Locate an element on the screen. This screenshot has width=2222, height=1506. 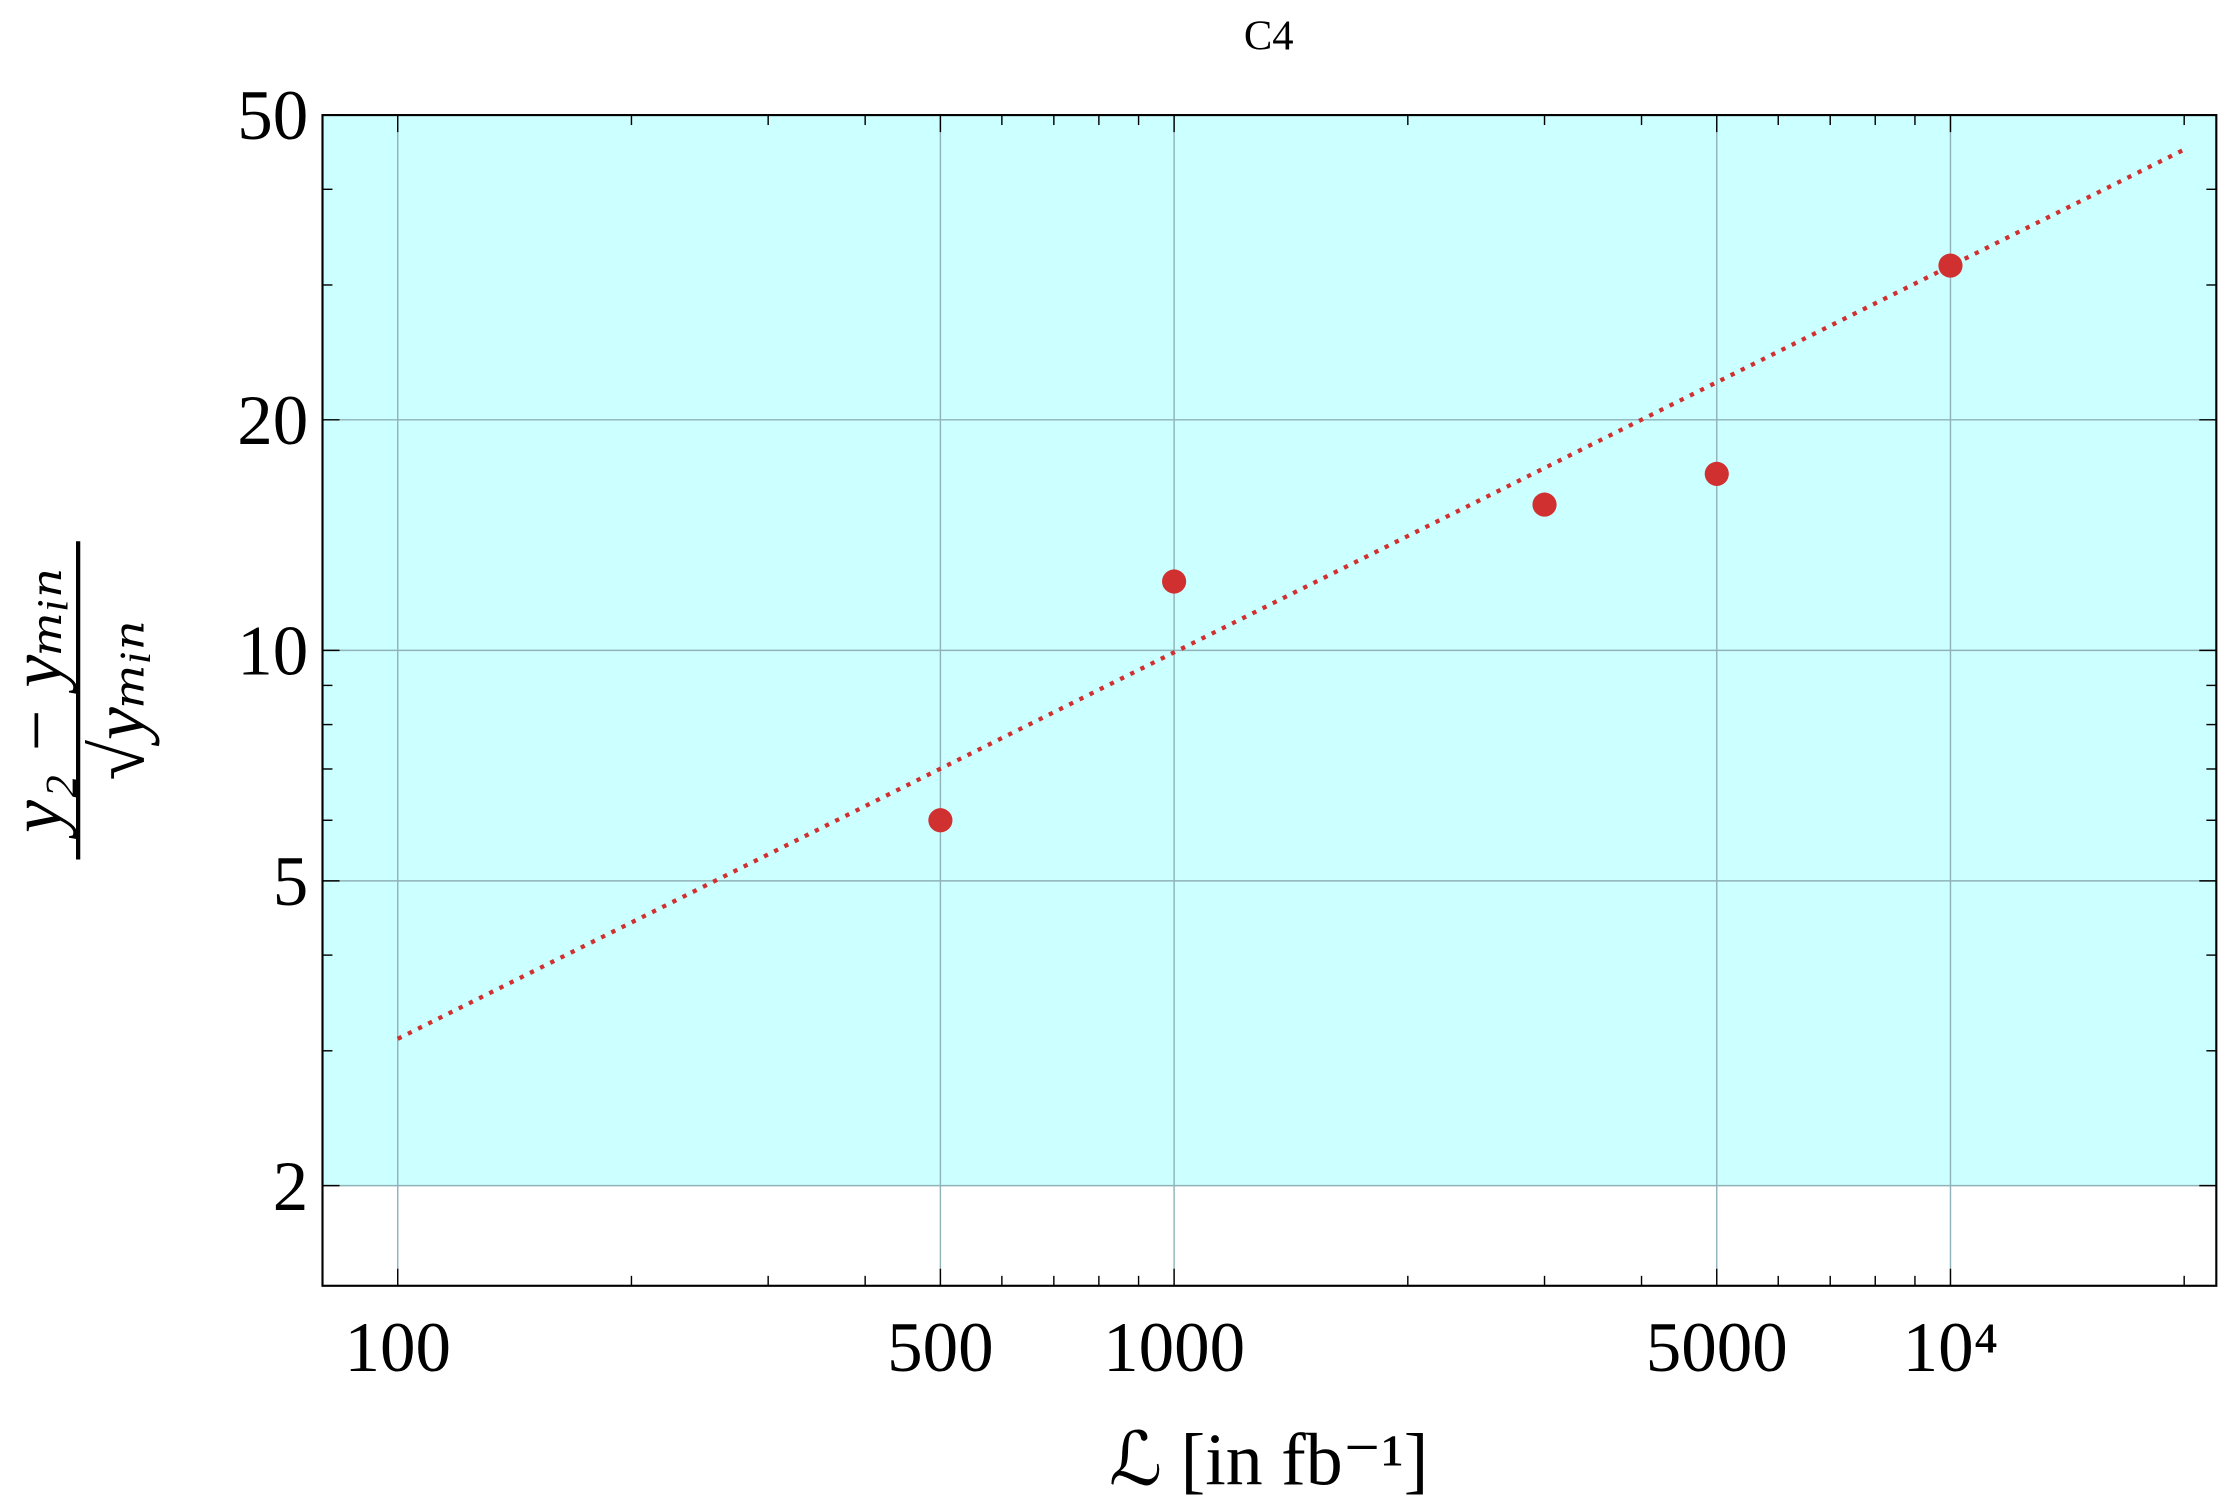
x-tick-label: 100 is located at coordinates (397, 1348).